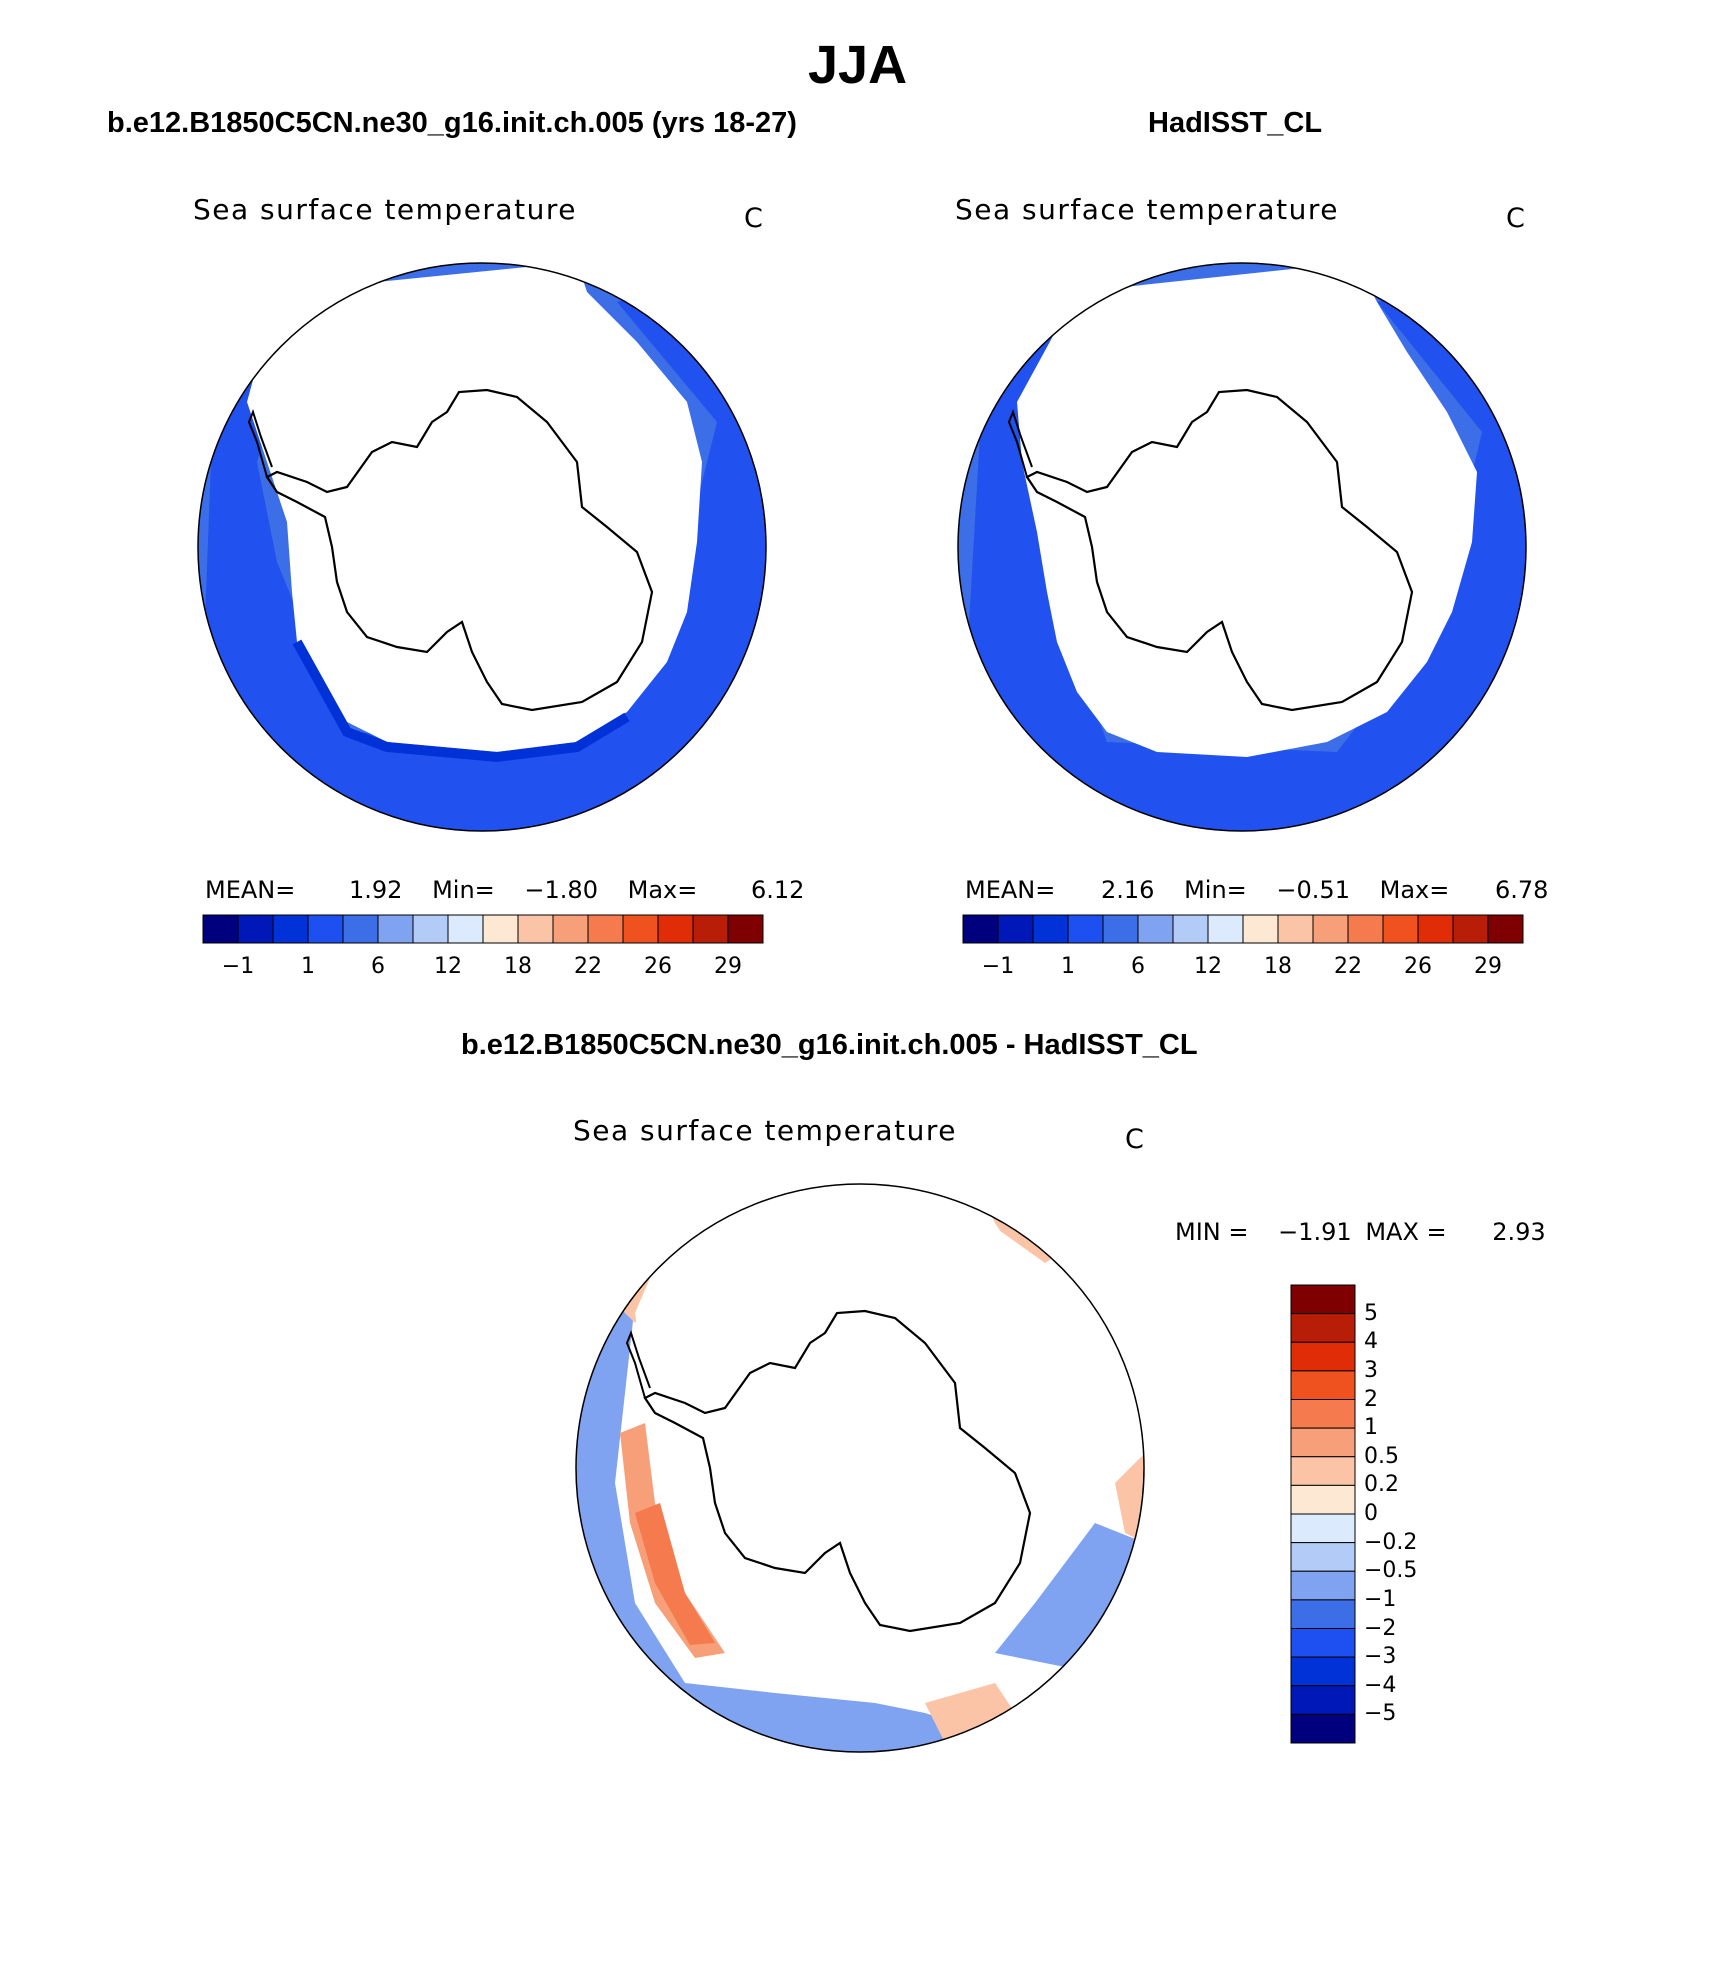 The image size is (1710, 1961). What do you see at coordinates (1371, 1399) in the screenshot?
I see `colorbar-tick-label: 2` at bounding box center [1371, 1399].